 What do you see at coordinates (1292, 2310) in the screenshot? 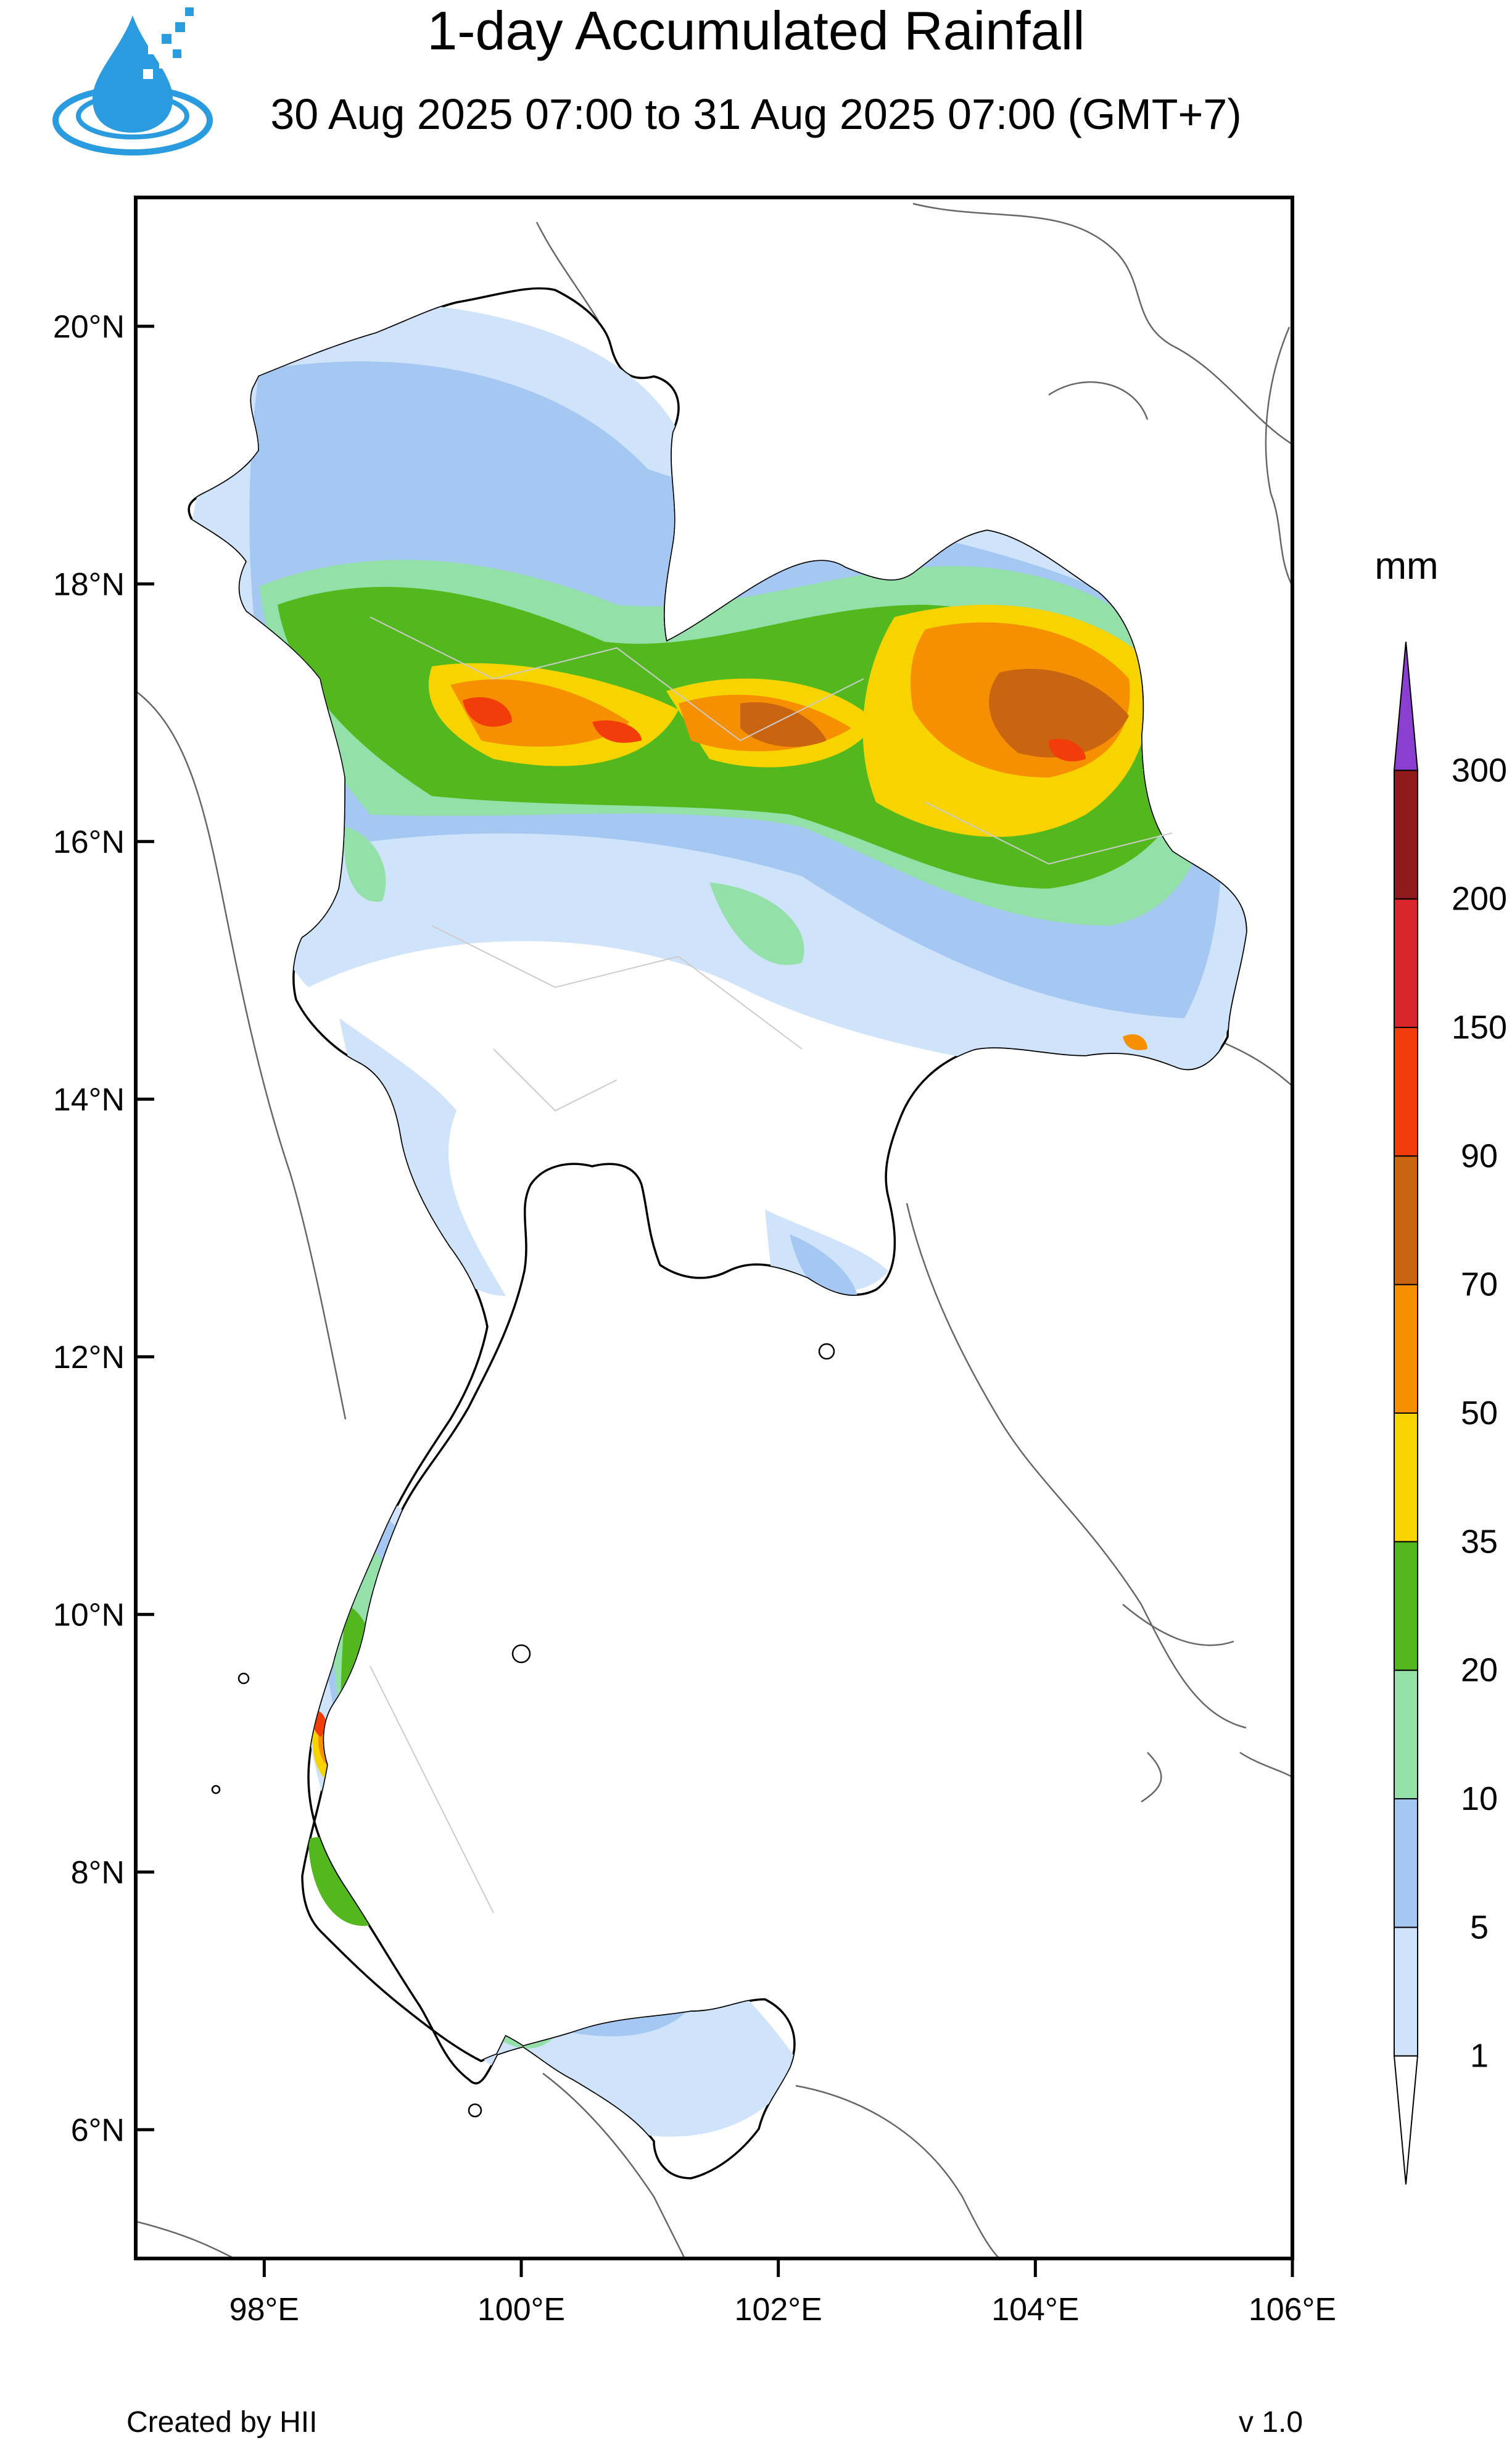
I see `lon-tick-label: 106°E` at bounding box center [1292, 2310].